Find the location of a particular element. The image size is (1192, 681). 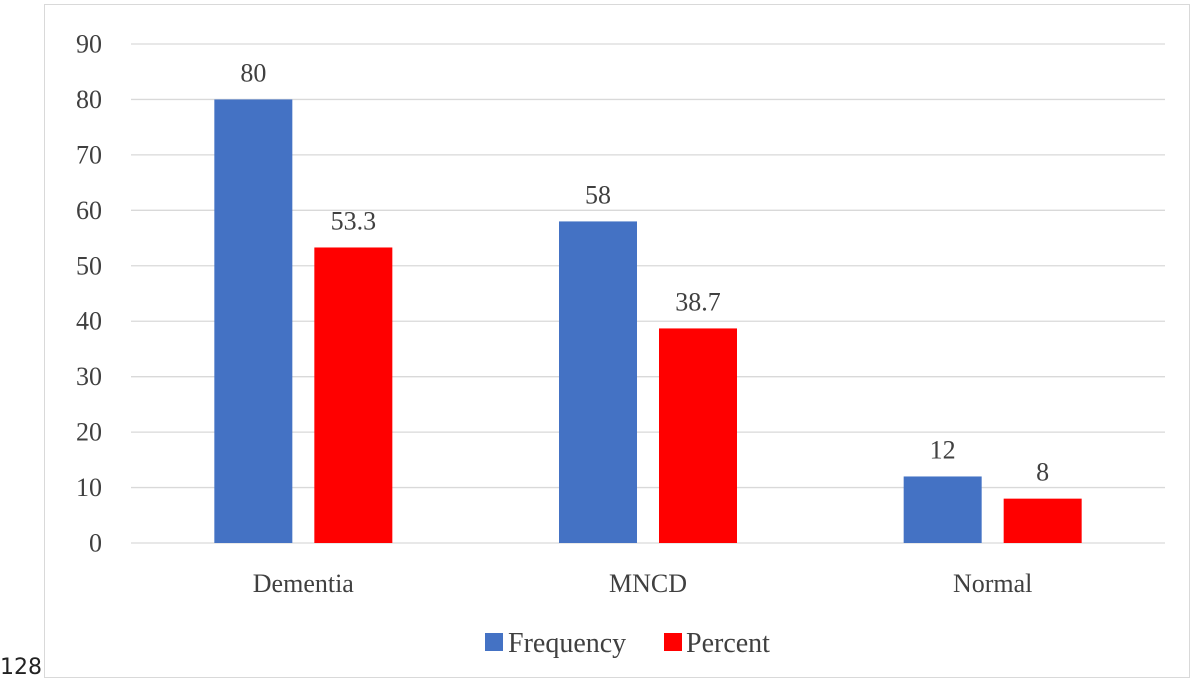

y-tick-label: 80 is located at coordinates (89, 99).